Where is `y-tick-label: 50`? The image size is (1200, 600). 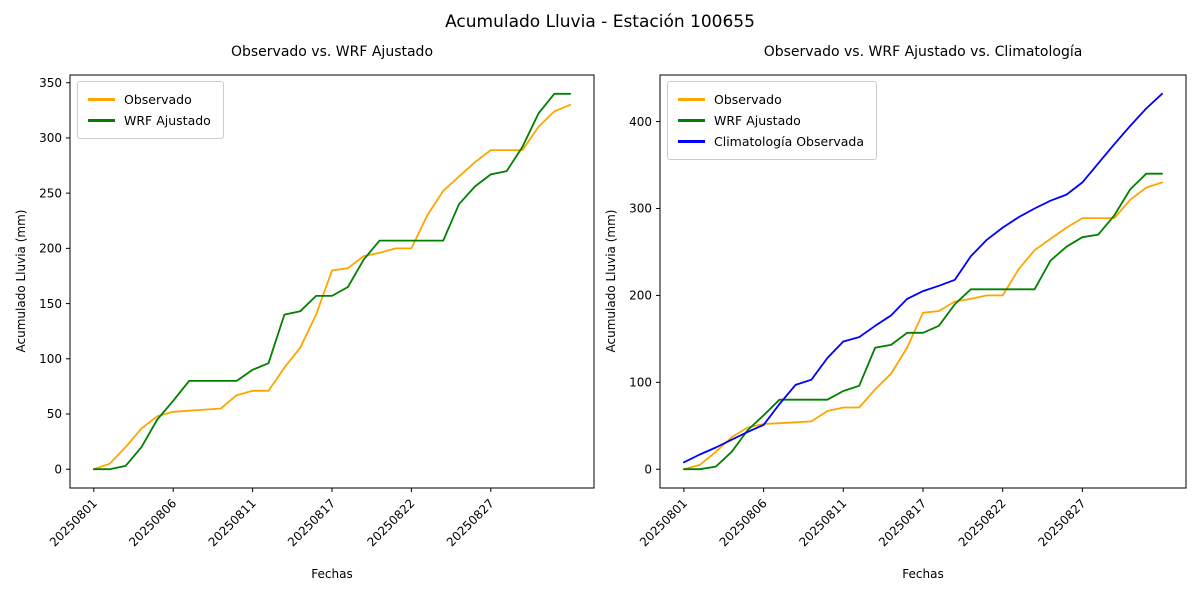
y-tick-label: 50 is located at coordinates (54, 414).